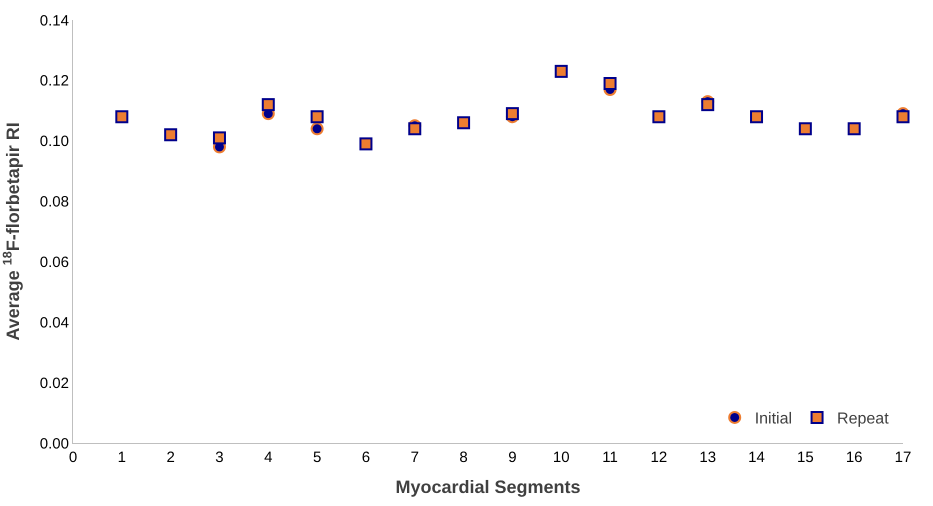 The height and width of the screenshot is (506, 933). What do you see at coordinates (54, 81) in the screenshot?
I see `y-tick-label: 0.12` at bounding box center [54, 81].